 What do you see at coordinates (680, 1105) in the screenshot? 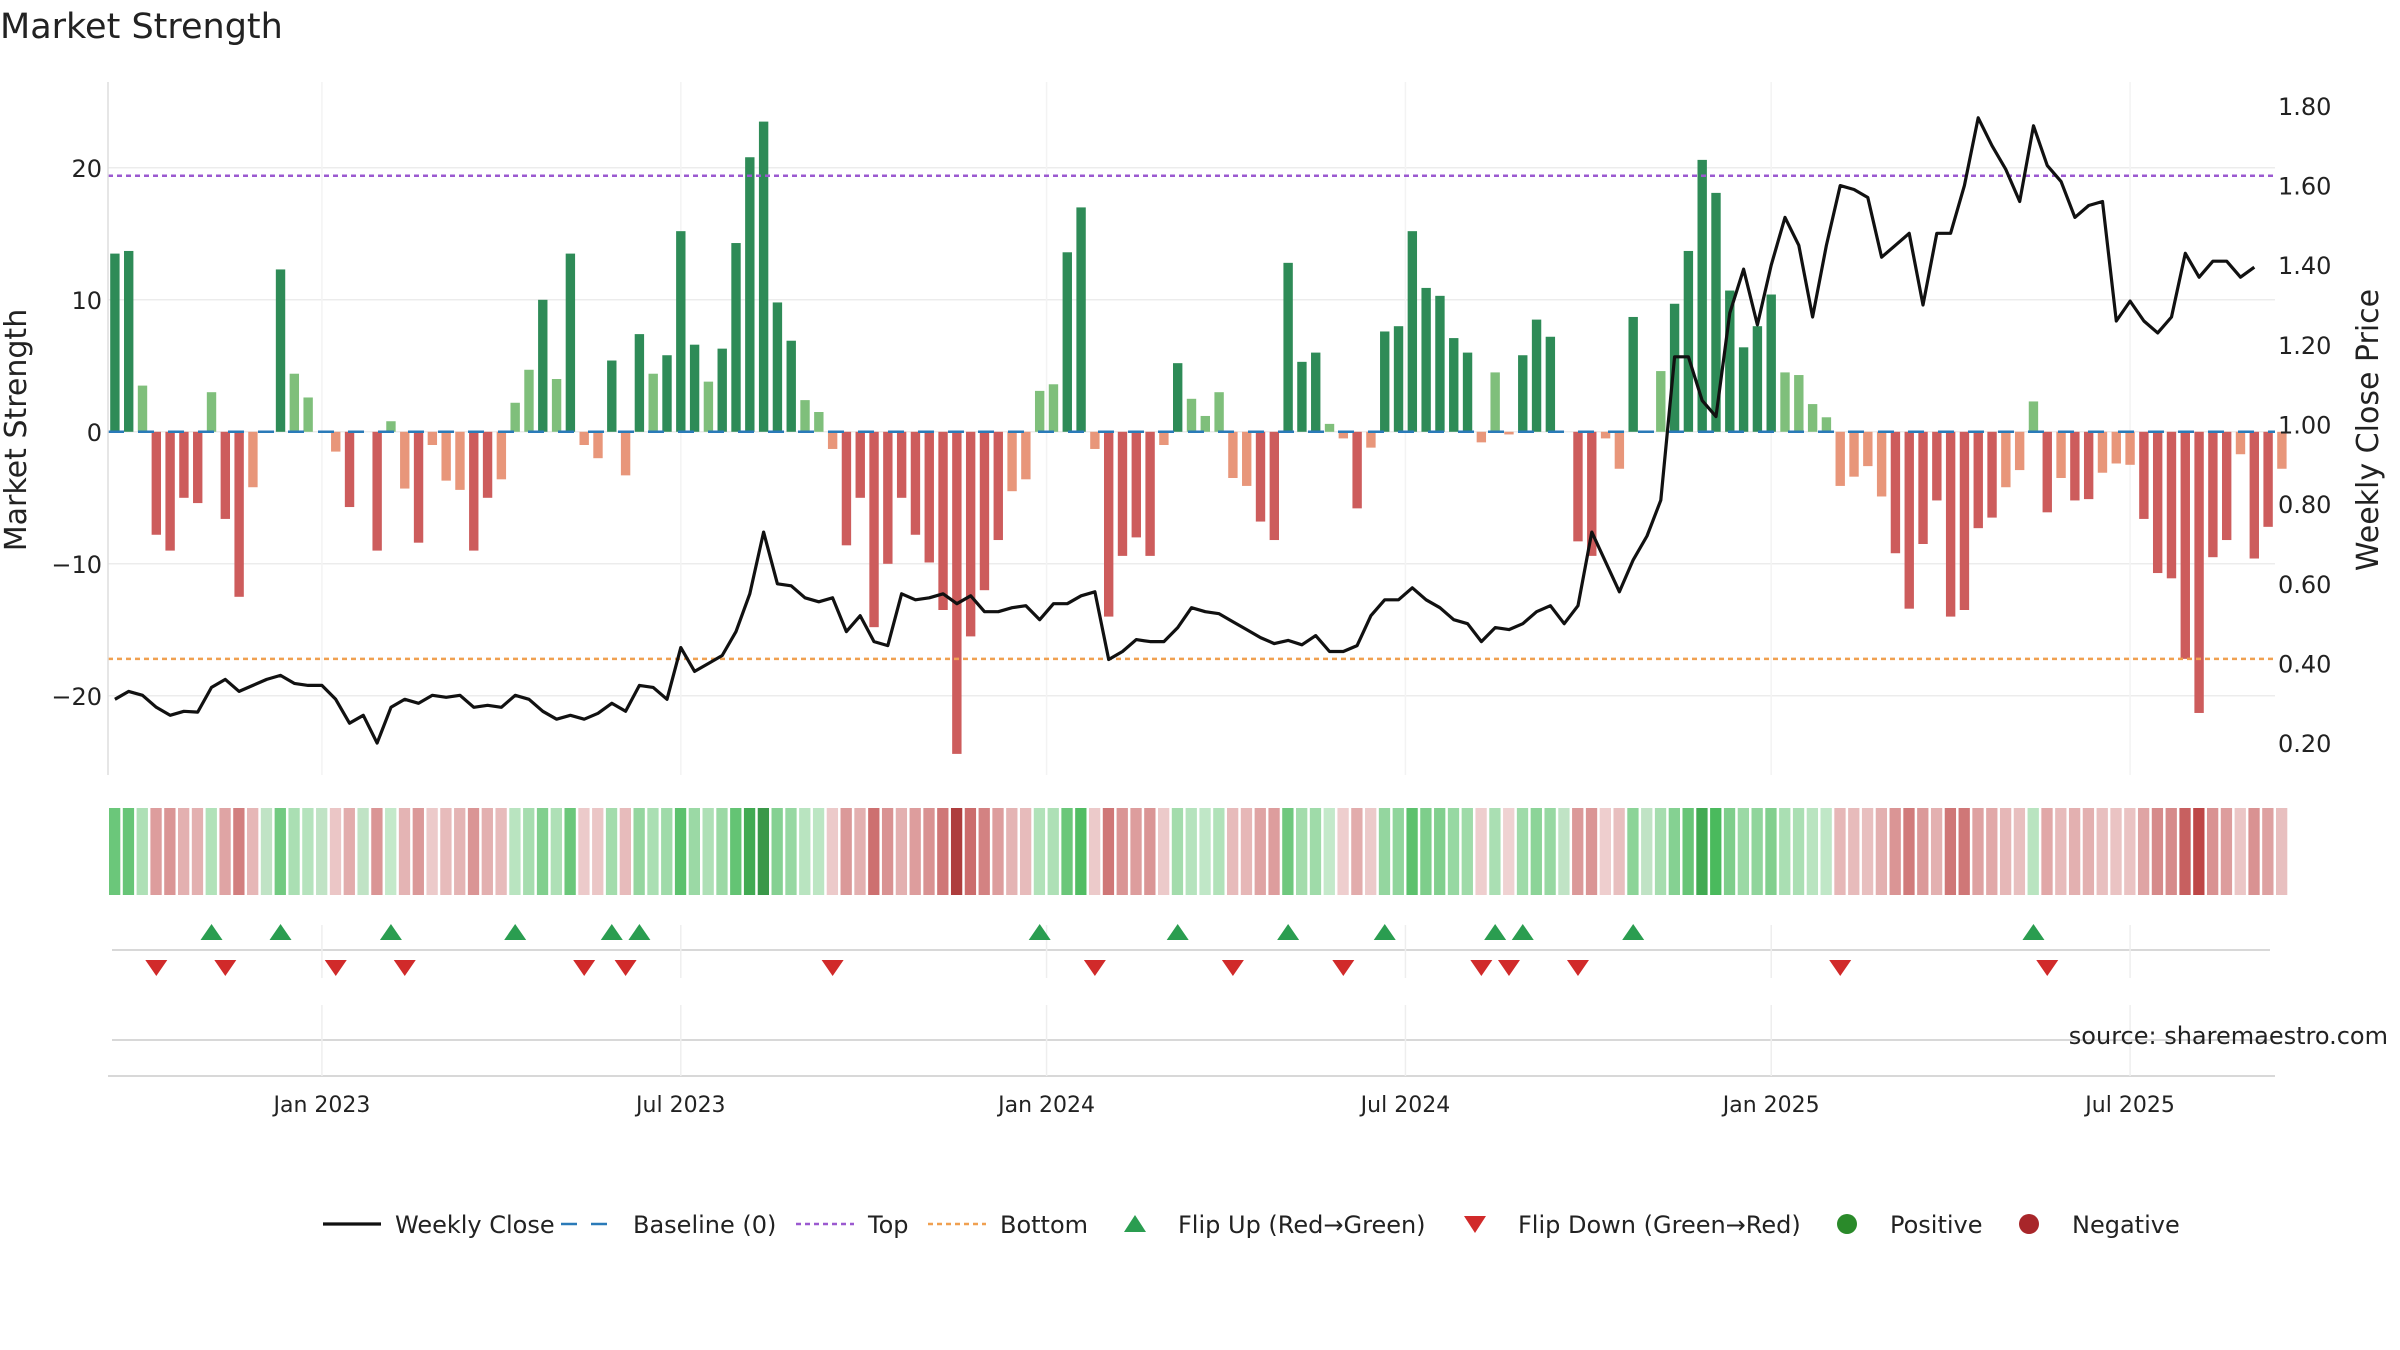
I see `x-tick-label: Jul 2023` at bounding box center [680, 1105].